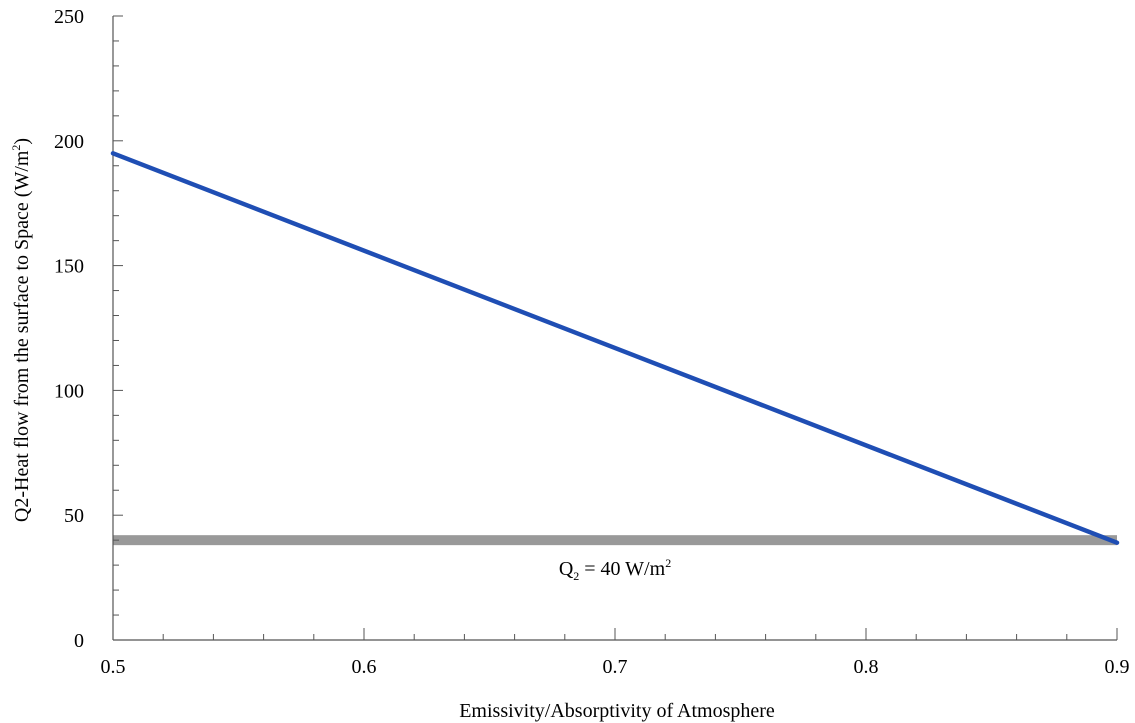 The height and width of the screenshot is (723, 1135). I want to click on y-tick-labels: 0 50 100 150 200 250, so click(69, 329).